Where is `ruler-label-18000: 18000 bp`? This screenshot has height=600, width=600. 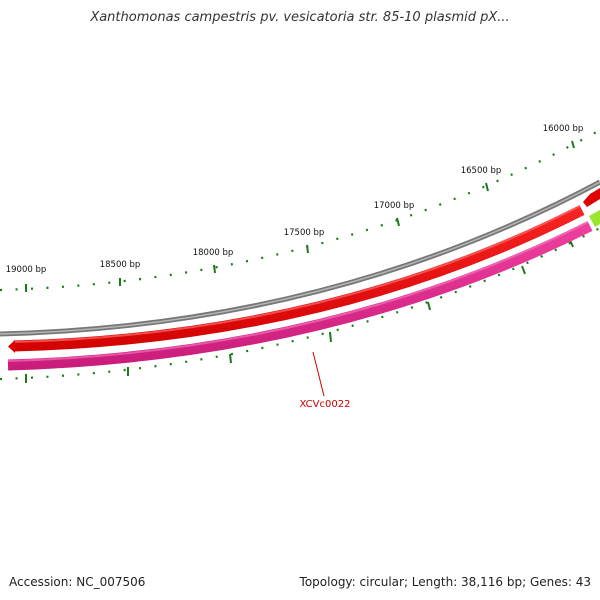 ruler-label-18000: 18000 bp is located at coordinates (213, 253).